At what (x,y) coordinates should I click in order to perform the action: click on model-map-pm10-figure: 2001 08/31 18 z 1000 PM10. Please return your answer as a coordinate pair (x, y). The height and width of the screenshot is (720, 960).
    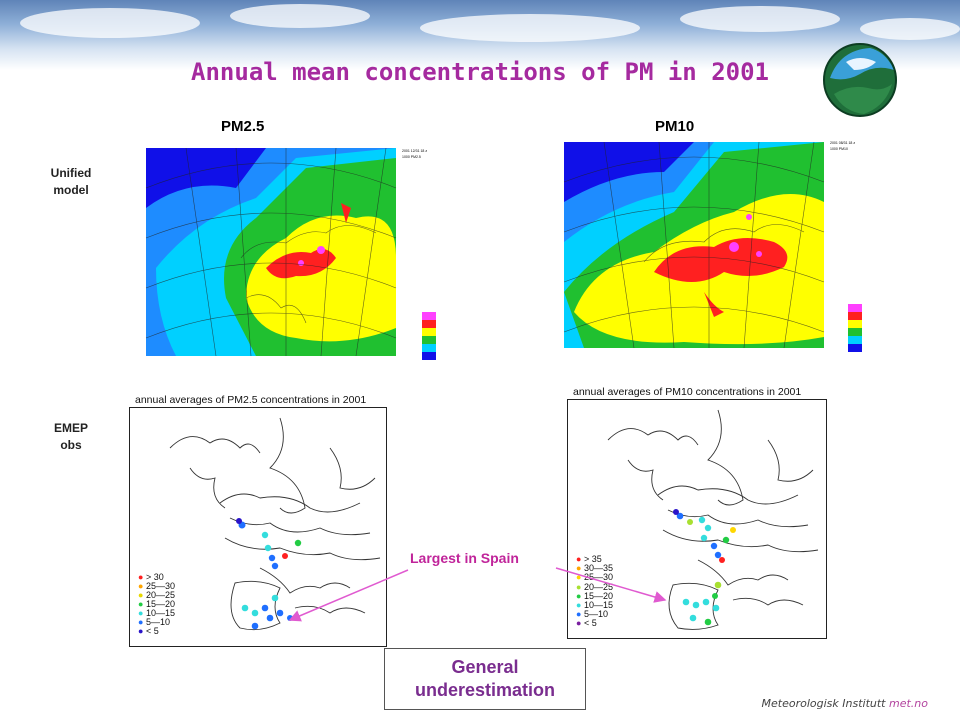
    Looking at the image, I should click on (713, 249).